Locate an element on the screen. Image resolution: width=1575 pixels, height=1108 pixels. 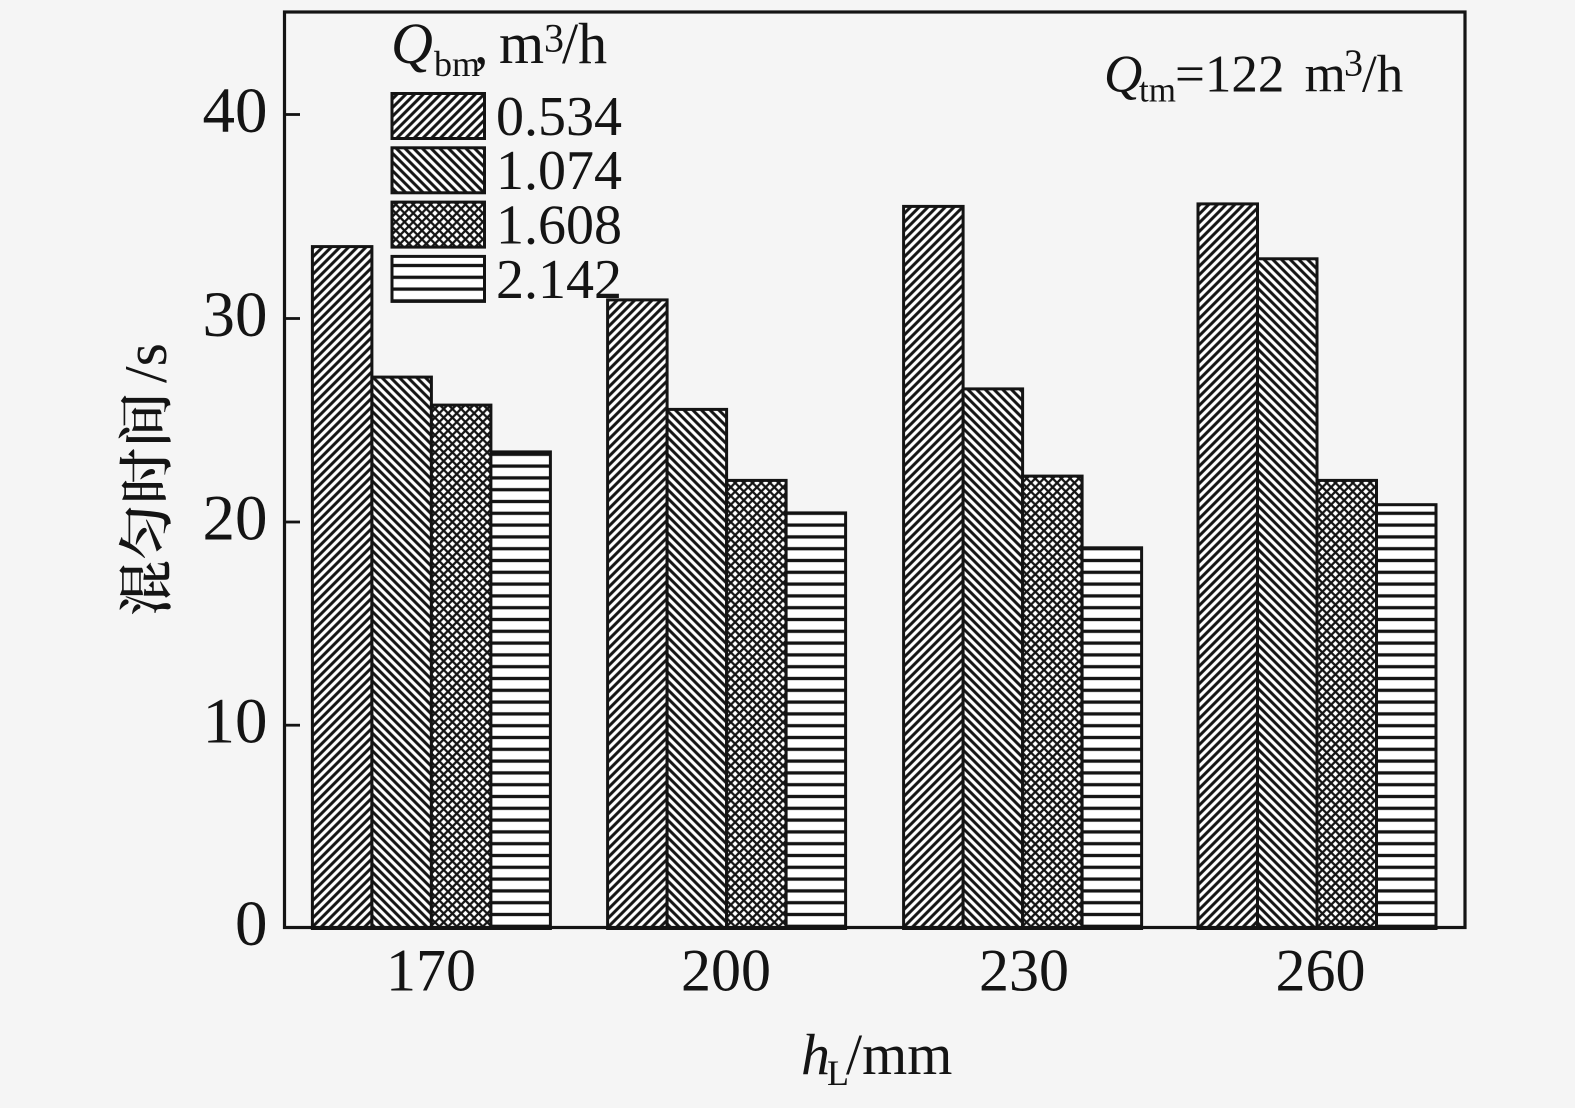
svg-text: 200 is located at coordinates (726, 971).